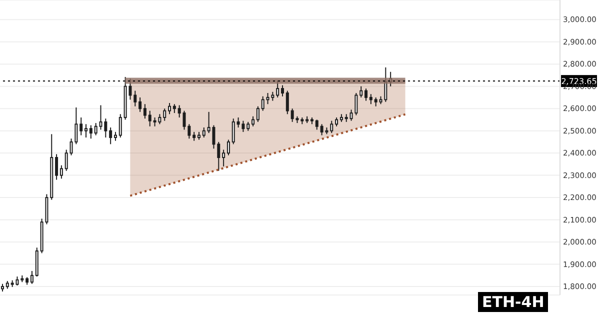  Describe the element at coordinates (513, 302) in the screenshot. I see `annotation: ETH-4H` at that location.